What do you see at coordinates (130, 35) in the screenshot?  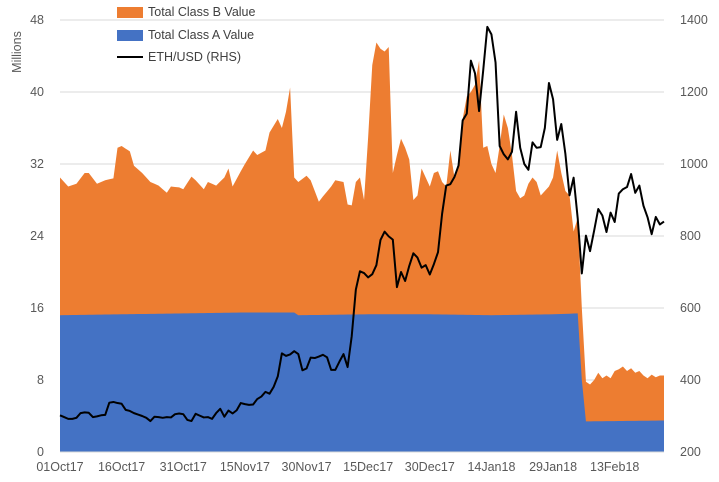 I see `legend-swatch-class-a` at bounding box center [130, 35].